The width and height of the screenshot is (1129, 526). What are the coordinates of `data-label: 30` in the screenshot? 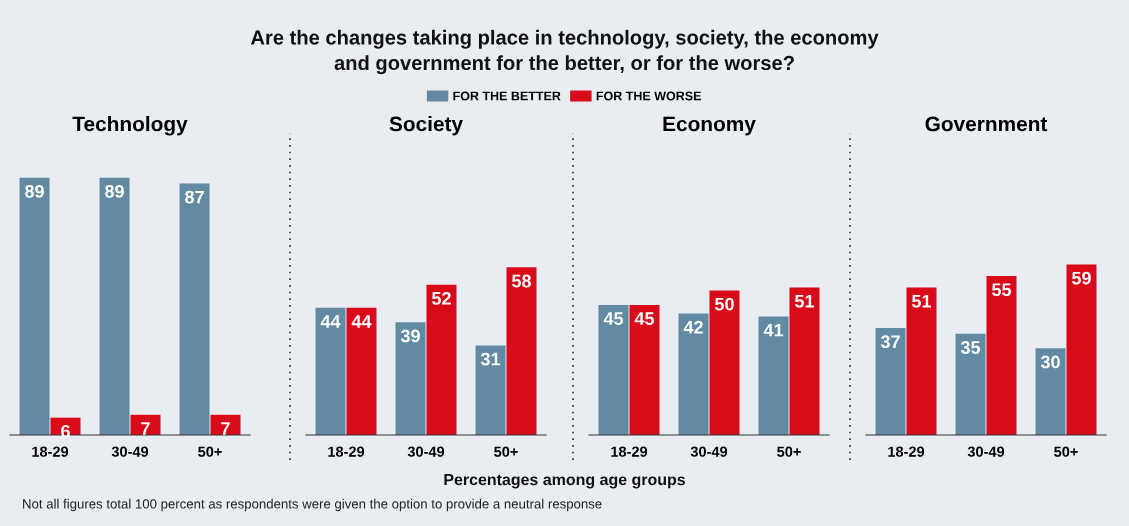 It's located at (1050, 362).